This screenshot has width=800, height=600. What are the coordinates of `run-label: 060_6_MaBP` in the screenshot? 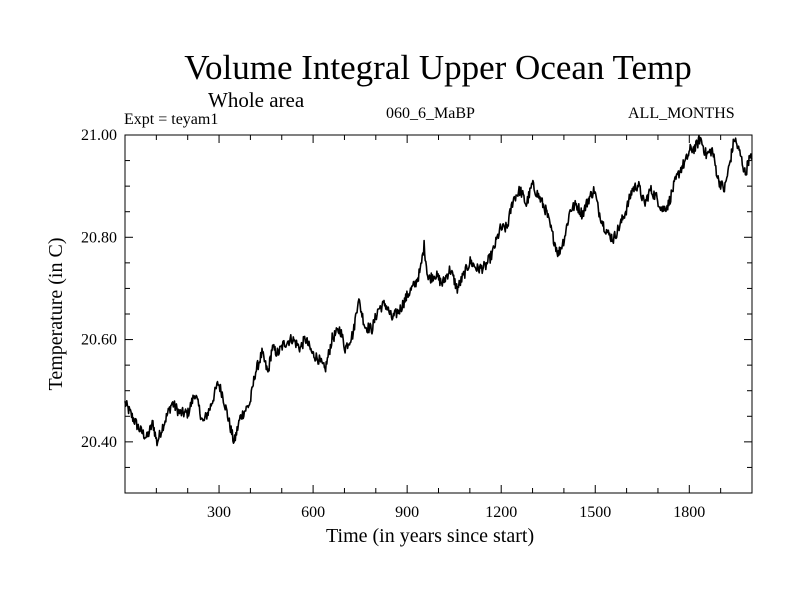 It's located at (430, 113).